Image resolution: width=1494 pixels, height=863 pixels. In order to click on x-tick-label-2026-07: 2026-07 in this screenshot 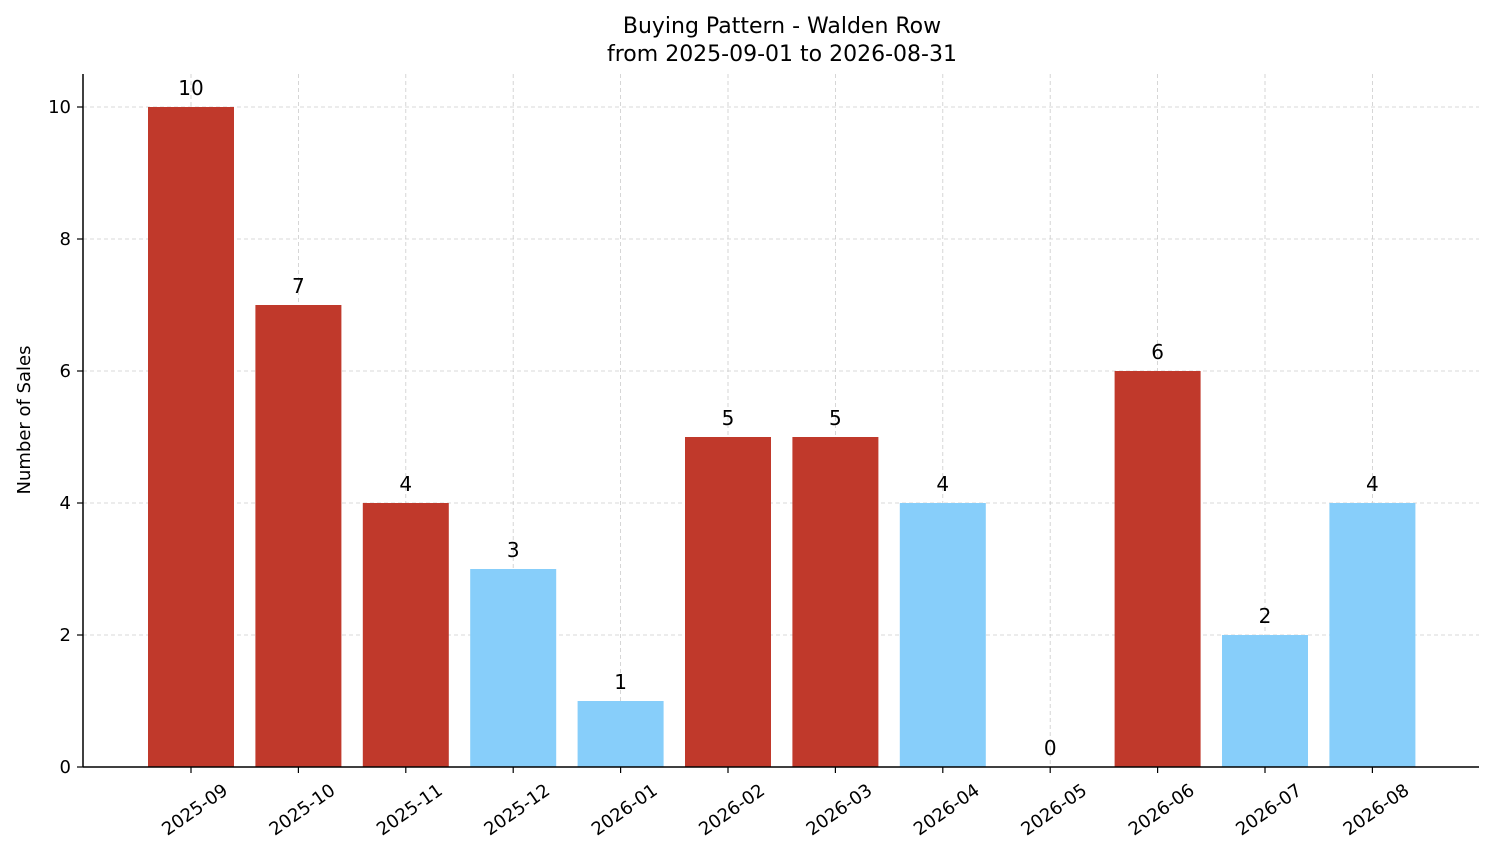, I will do `click(1269, 810)`.